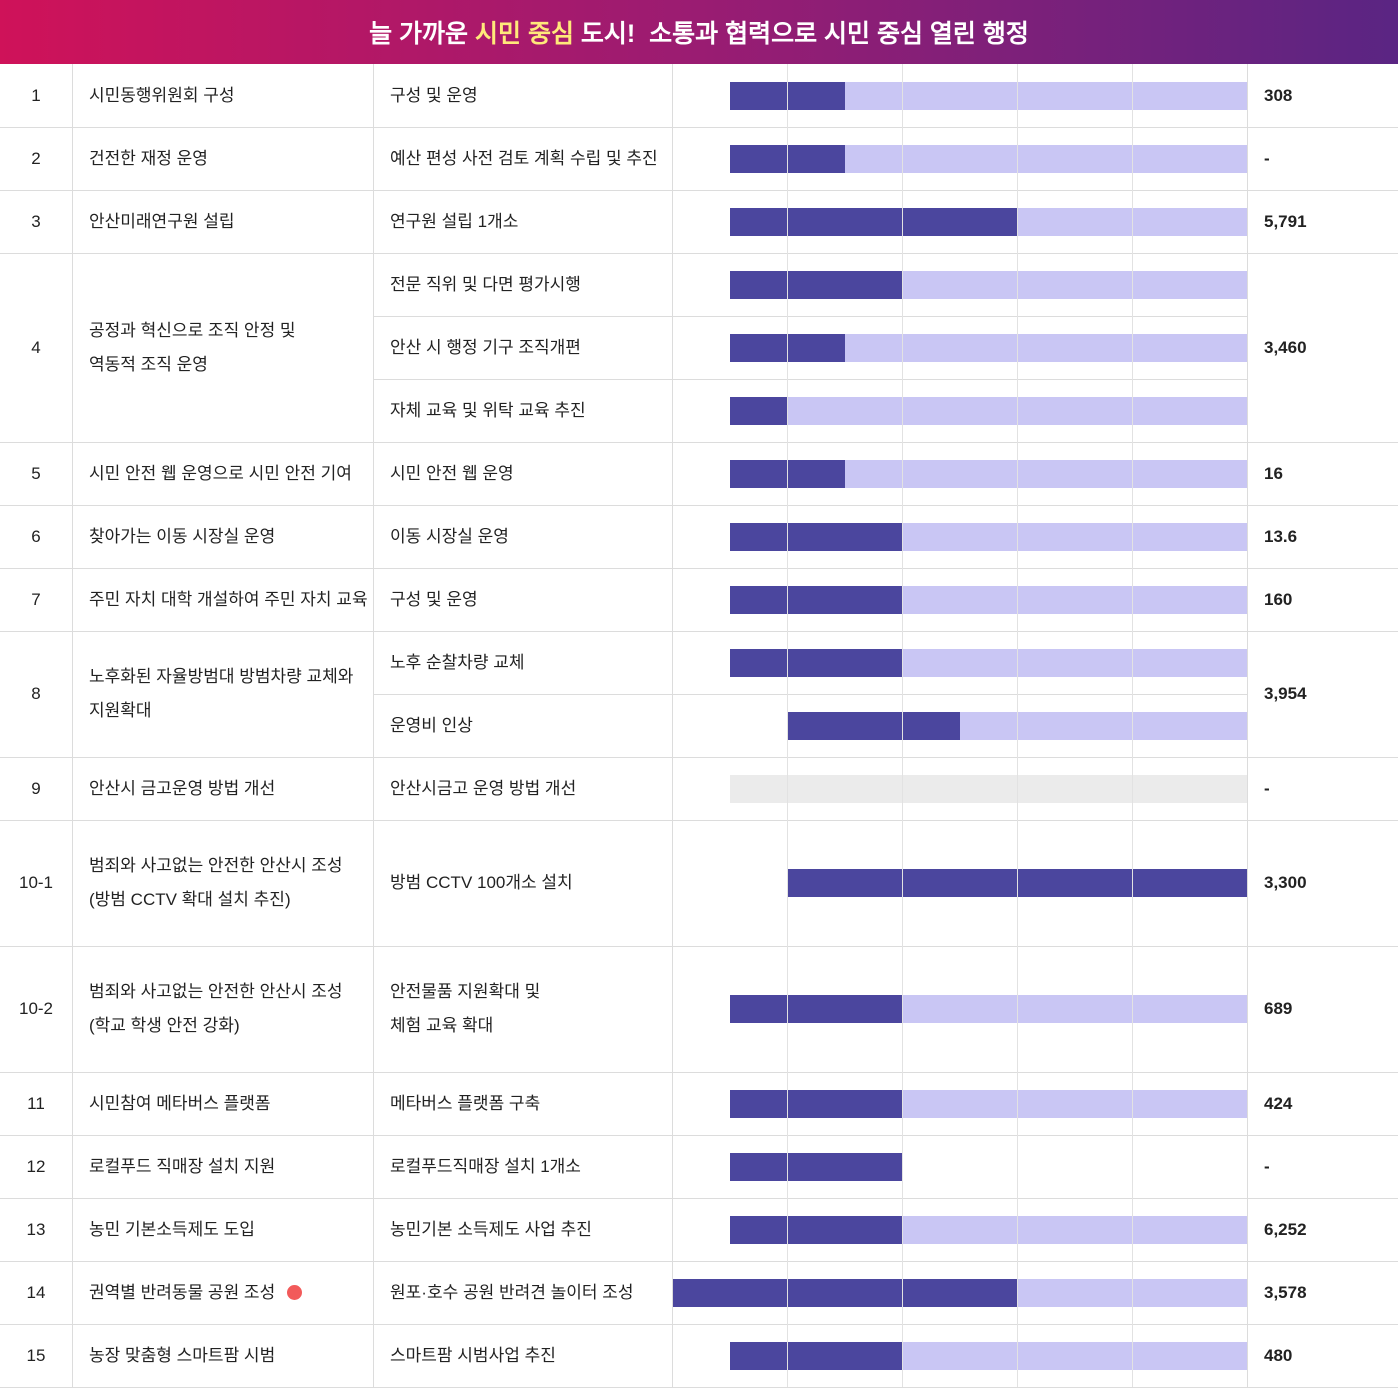 Image resolution: width=1398 pixels, height=1393 pixels. What do you see at coordinates (449, 536) in the screenshot?
I see `task-name: 이동 시장실 운영` at bounding box center [449, 536].